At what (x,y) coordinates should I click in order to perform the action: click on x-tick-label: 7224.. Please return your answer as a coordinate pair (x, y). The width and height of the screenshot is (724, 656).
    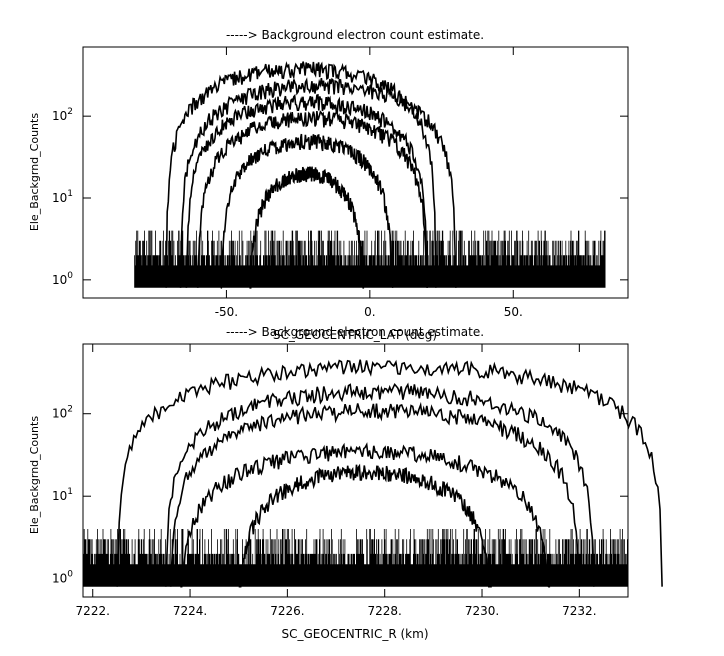
    Looking at the image, I should click on (190, 611).